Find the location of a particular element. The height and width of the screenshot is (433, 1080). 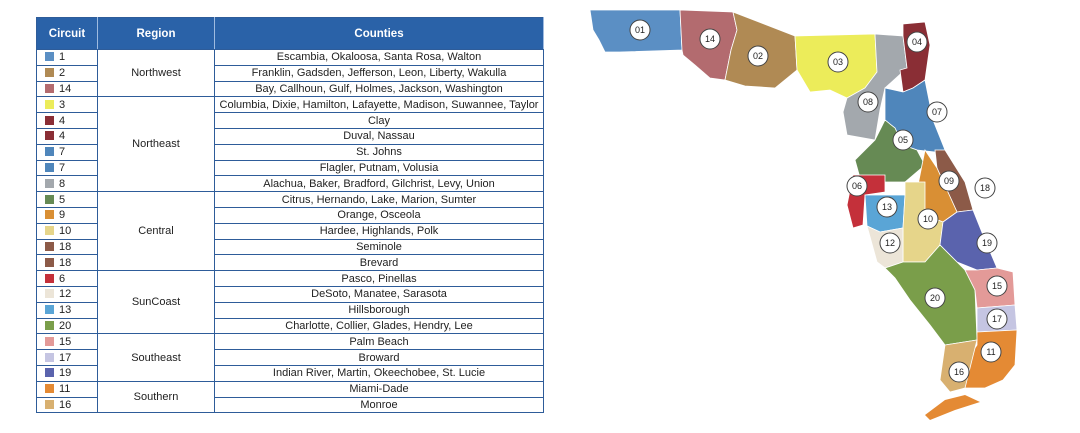

circuit-label-07: 07 is located at coordinates (937, 112).